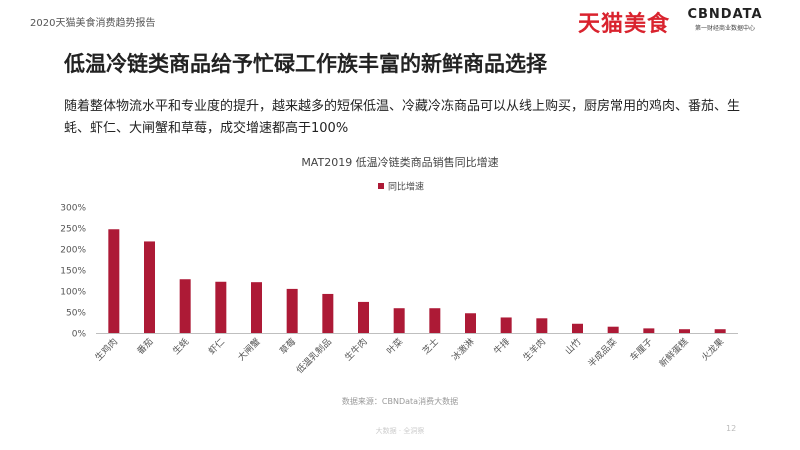 This screenshot has width=800, height=450. What do you see at coordinates (713, 350) in the screenshot?
I see `x-tick-label: 火龙果` at bounding box center [713, 350].